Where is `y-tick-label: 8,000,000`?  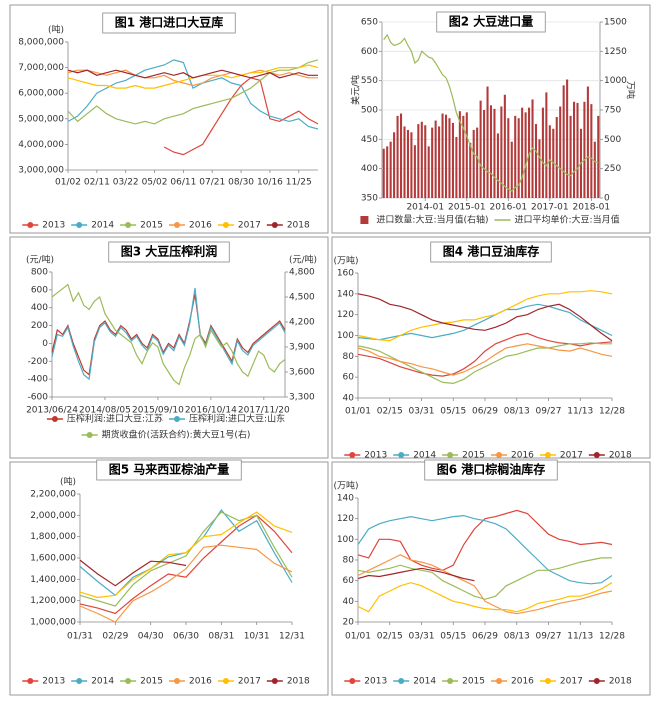
y-tick-label: 8,000,000 is located at coordinates (41, 43).